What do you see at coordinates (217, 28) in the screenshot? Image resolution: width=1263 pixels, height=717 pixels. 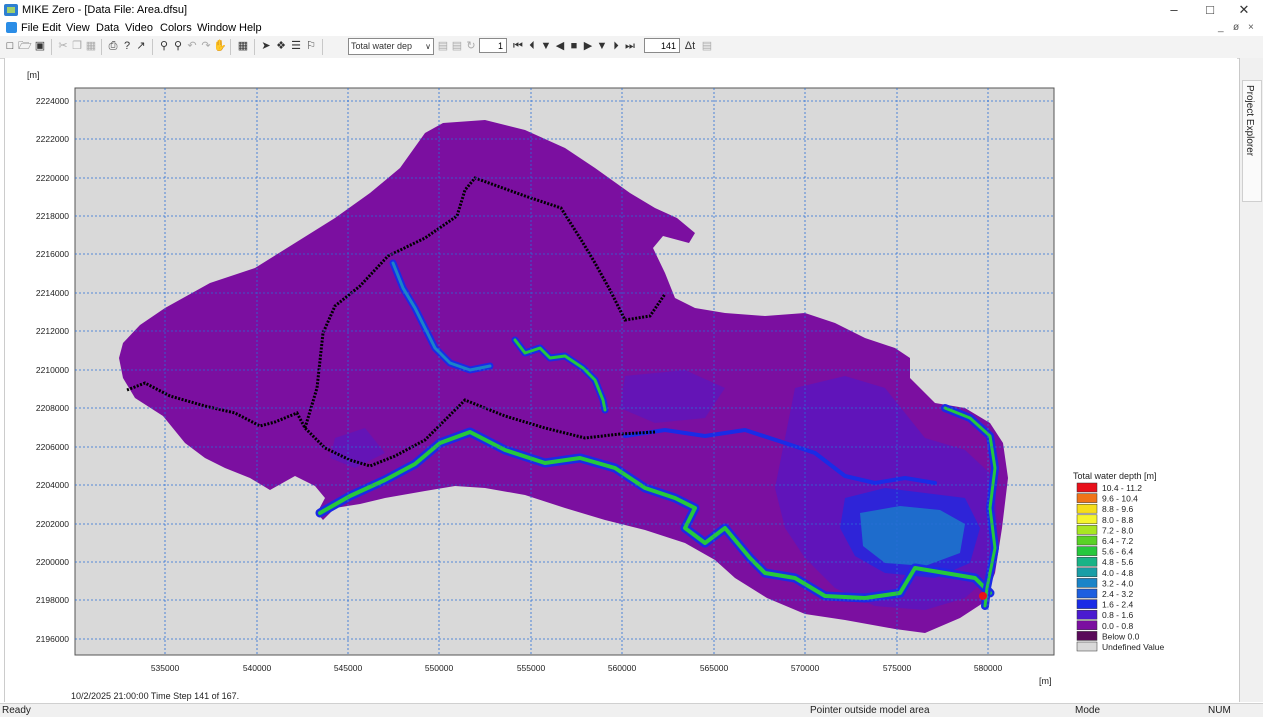 I see `menu-window: Window` at bounding box center [217, 28].